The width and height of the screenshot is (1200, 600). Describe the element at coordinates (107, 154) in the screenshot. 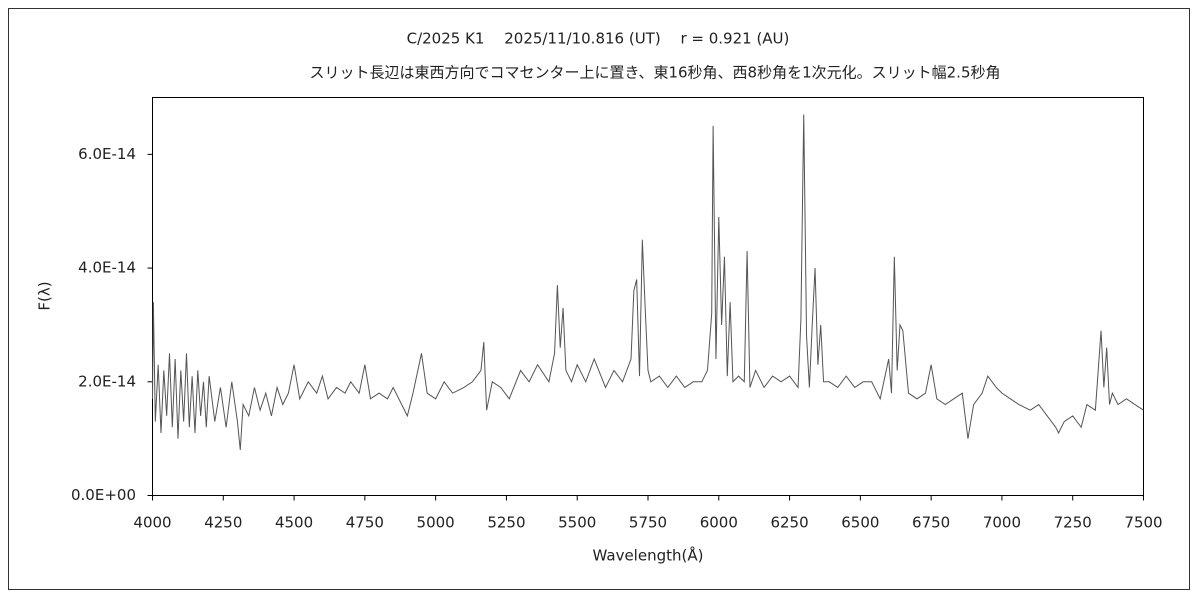

I see `y-tick-label: 6.0E-14` at that location.